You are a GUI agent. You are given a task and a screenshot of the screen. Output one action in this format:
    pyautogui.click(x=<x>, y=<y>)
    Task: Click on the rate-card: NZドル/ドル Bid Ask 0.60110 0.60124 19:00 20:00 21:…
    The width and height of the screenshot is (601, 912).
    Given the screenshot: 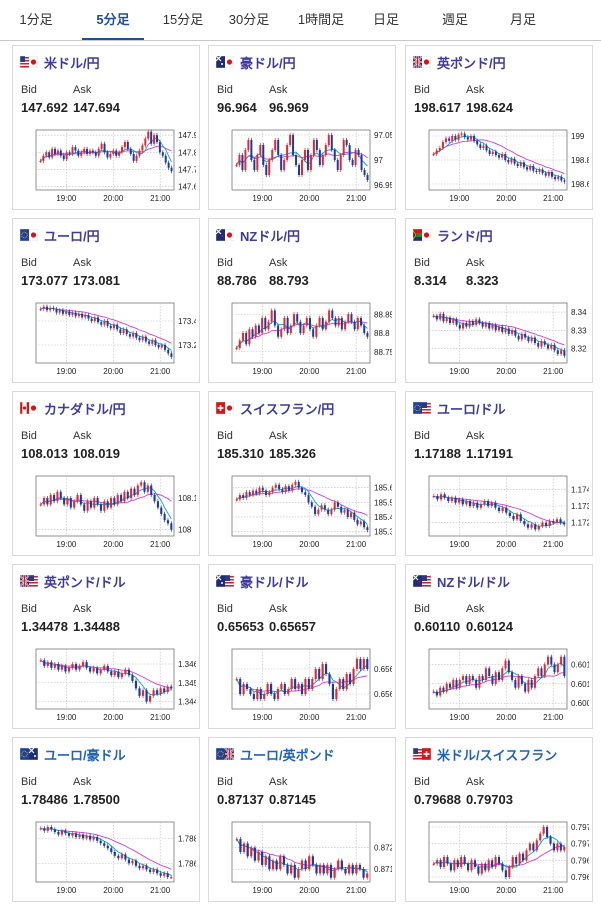 What is the action you would take?
    pyautogui.click(x=499, y=646)
    